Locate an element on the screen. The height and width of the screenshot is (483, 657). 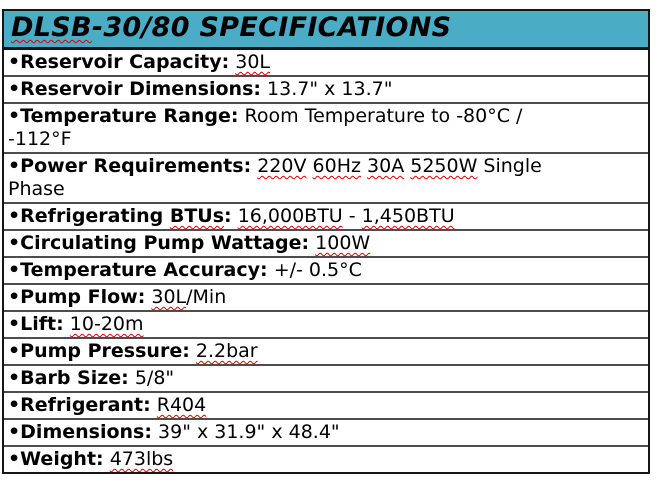
spec-label: Reservoir Capacity: is located at coordinates (124, 62).